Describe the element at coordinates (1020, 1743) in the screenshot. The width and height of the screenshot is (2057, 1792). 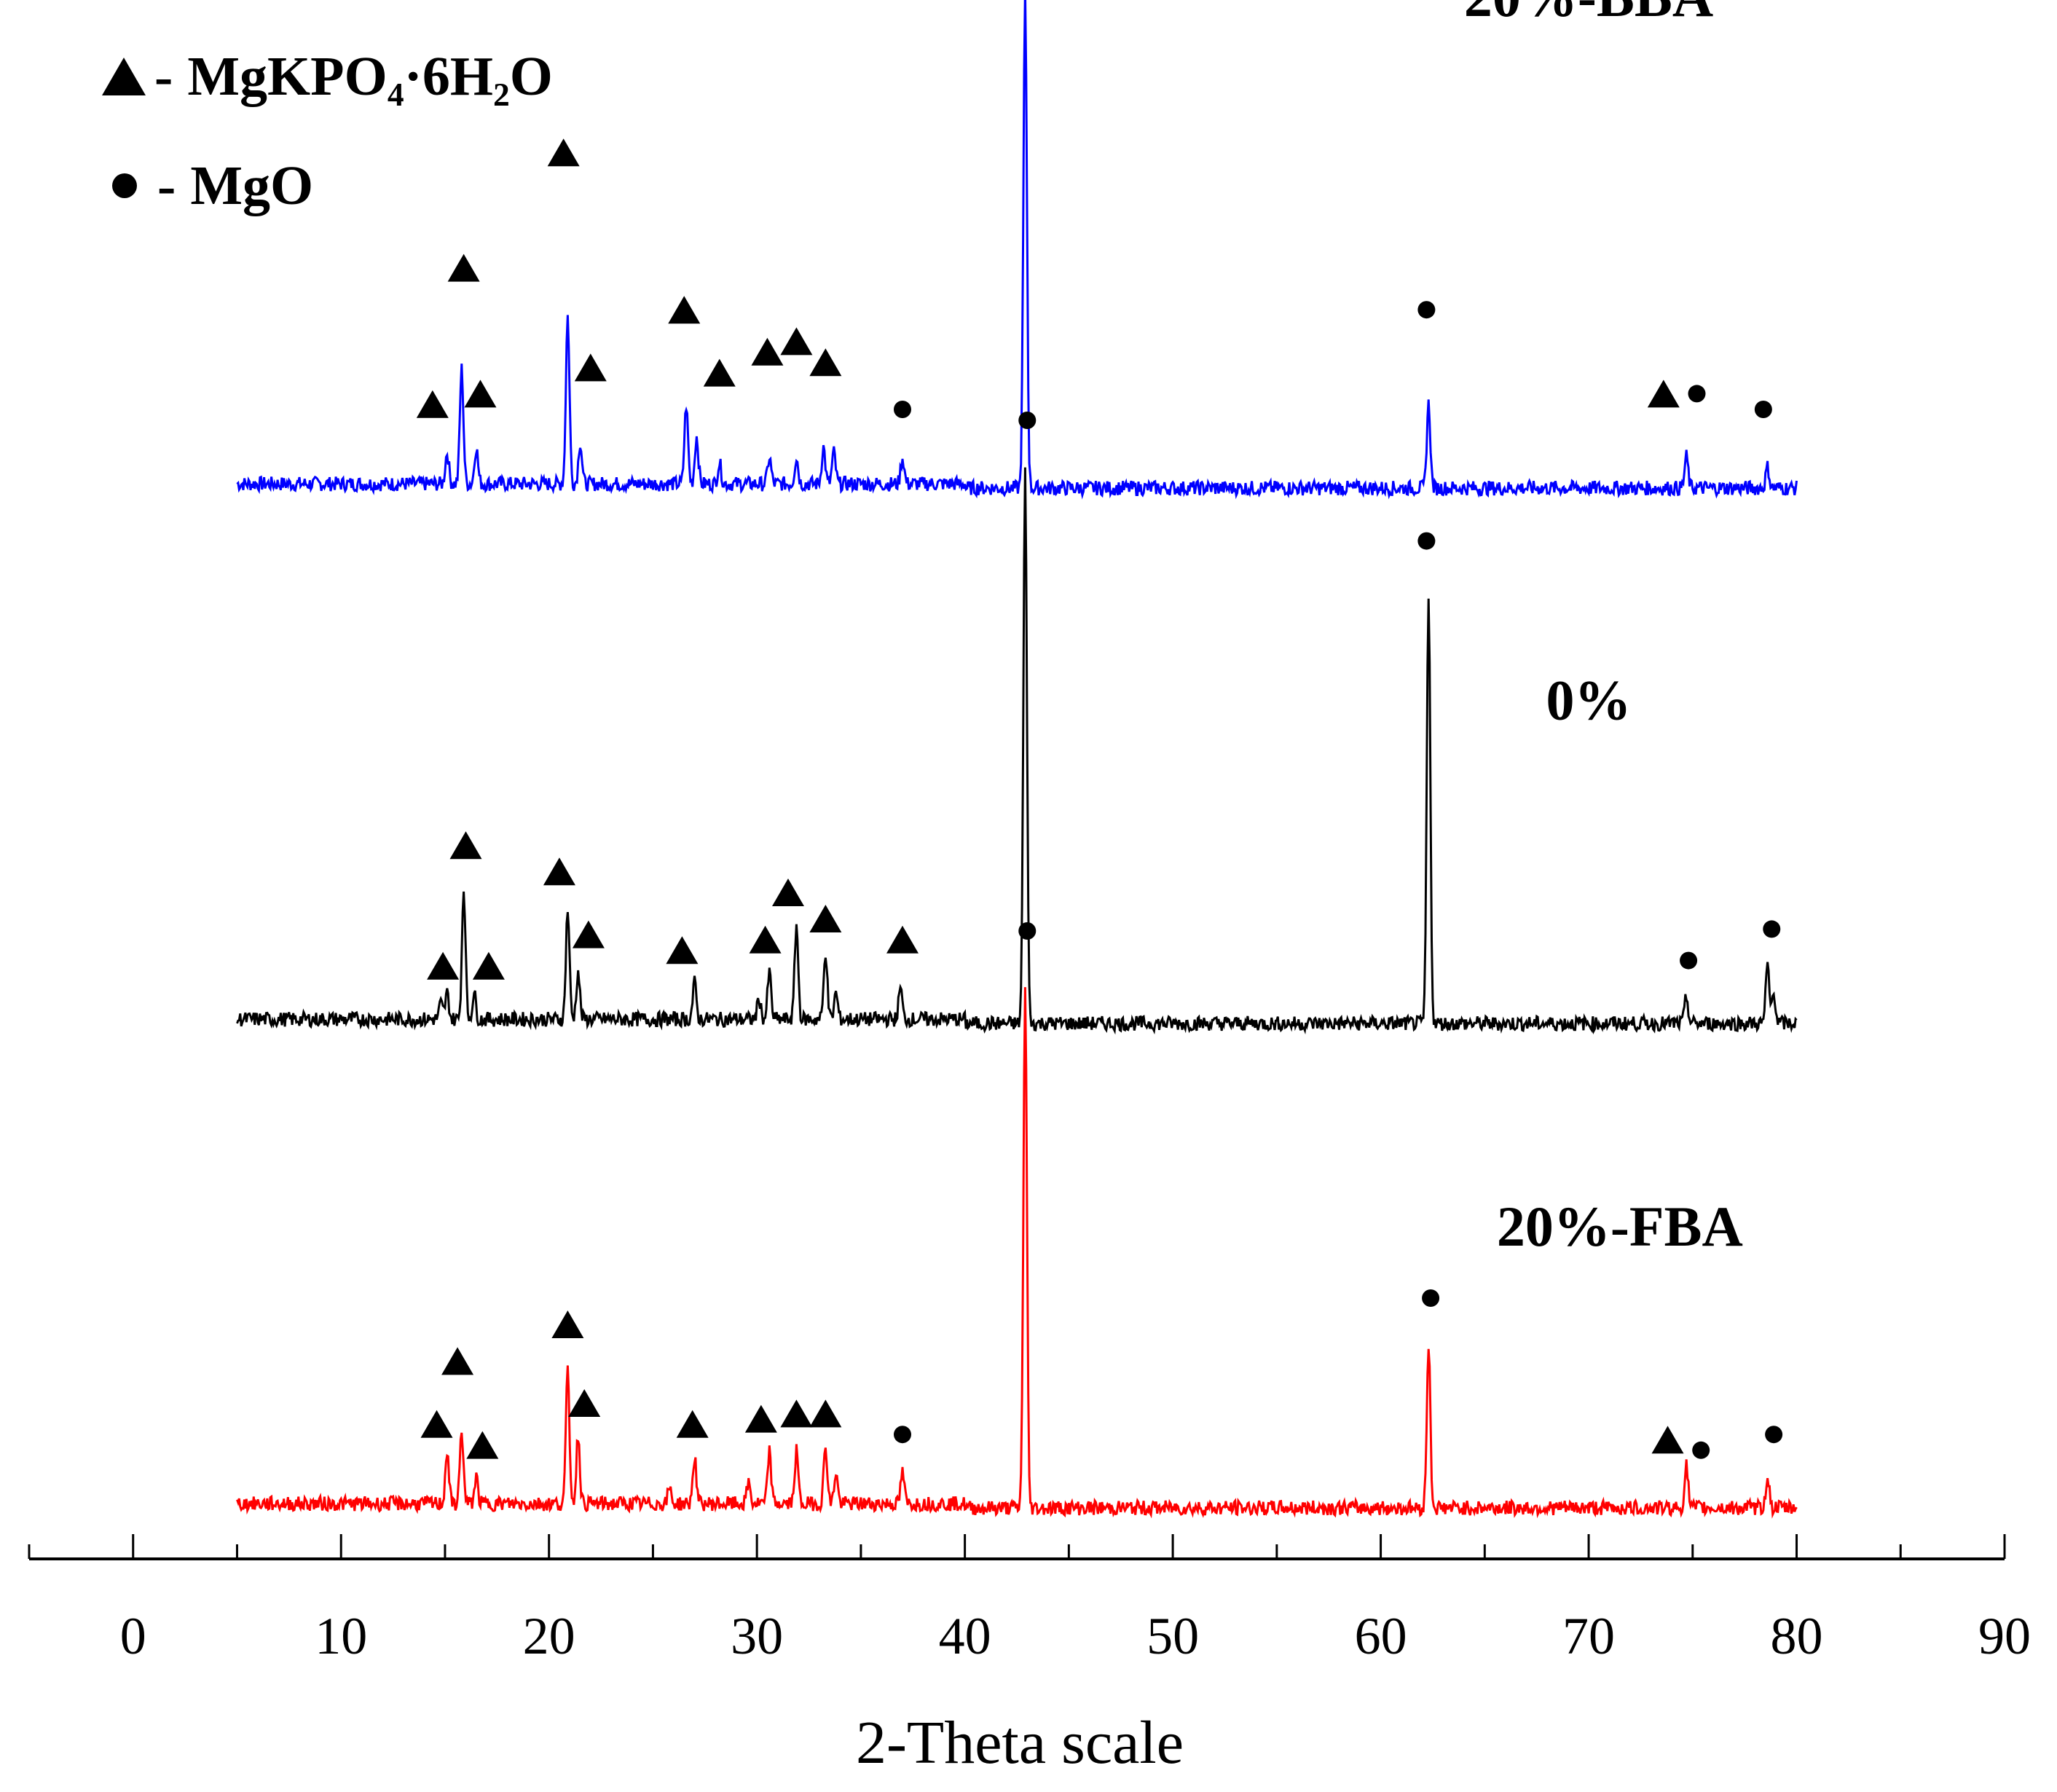
I see `x-axis-title: 2-Theta scale` at that location.